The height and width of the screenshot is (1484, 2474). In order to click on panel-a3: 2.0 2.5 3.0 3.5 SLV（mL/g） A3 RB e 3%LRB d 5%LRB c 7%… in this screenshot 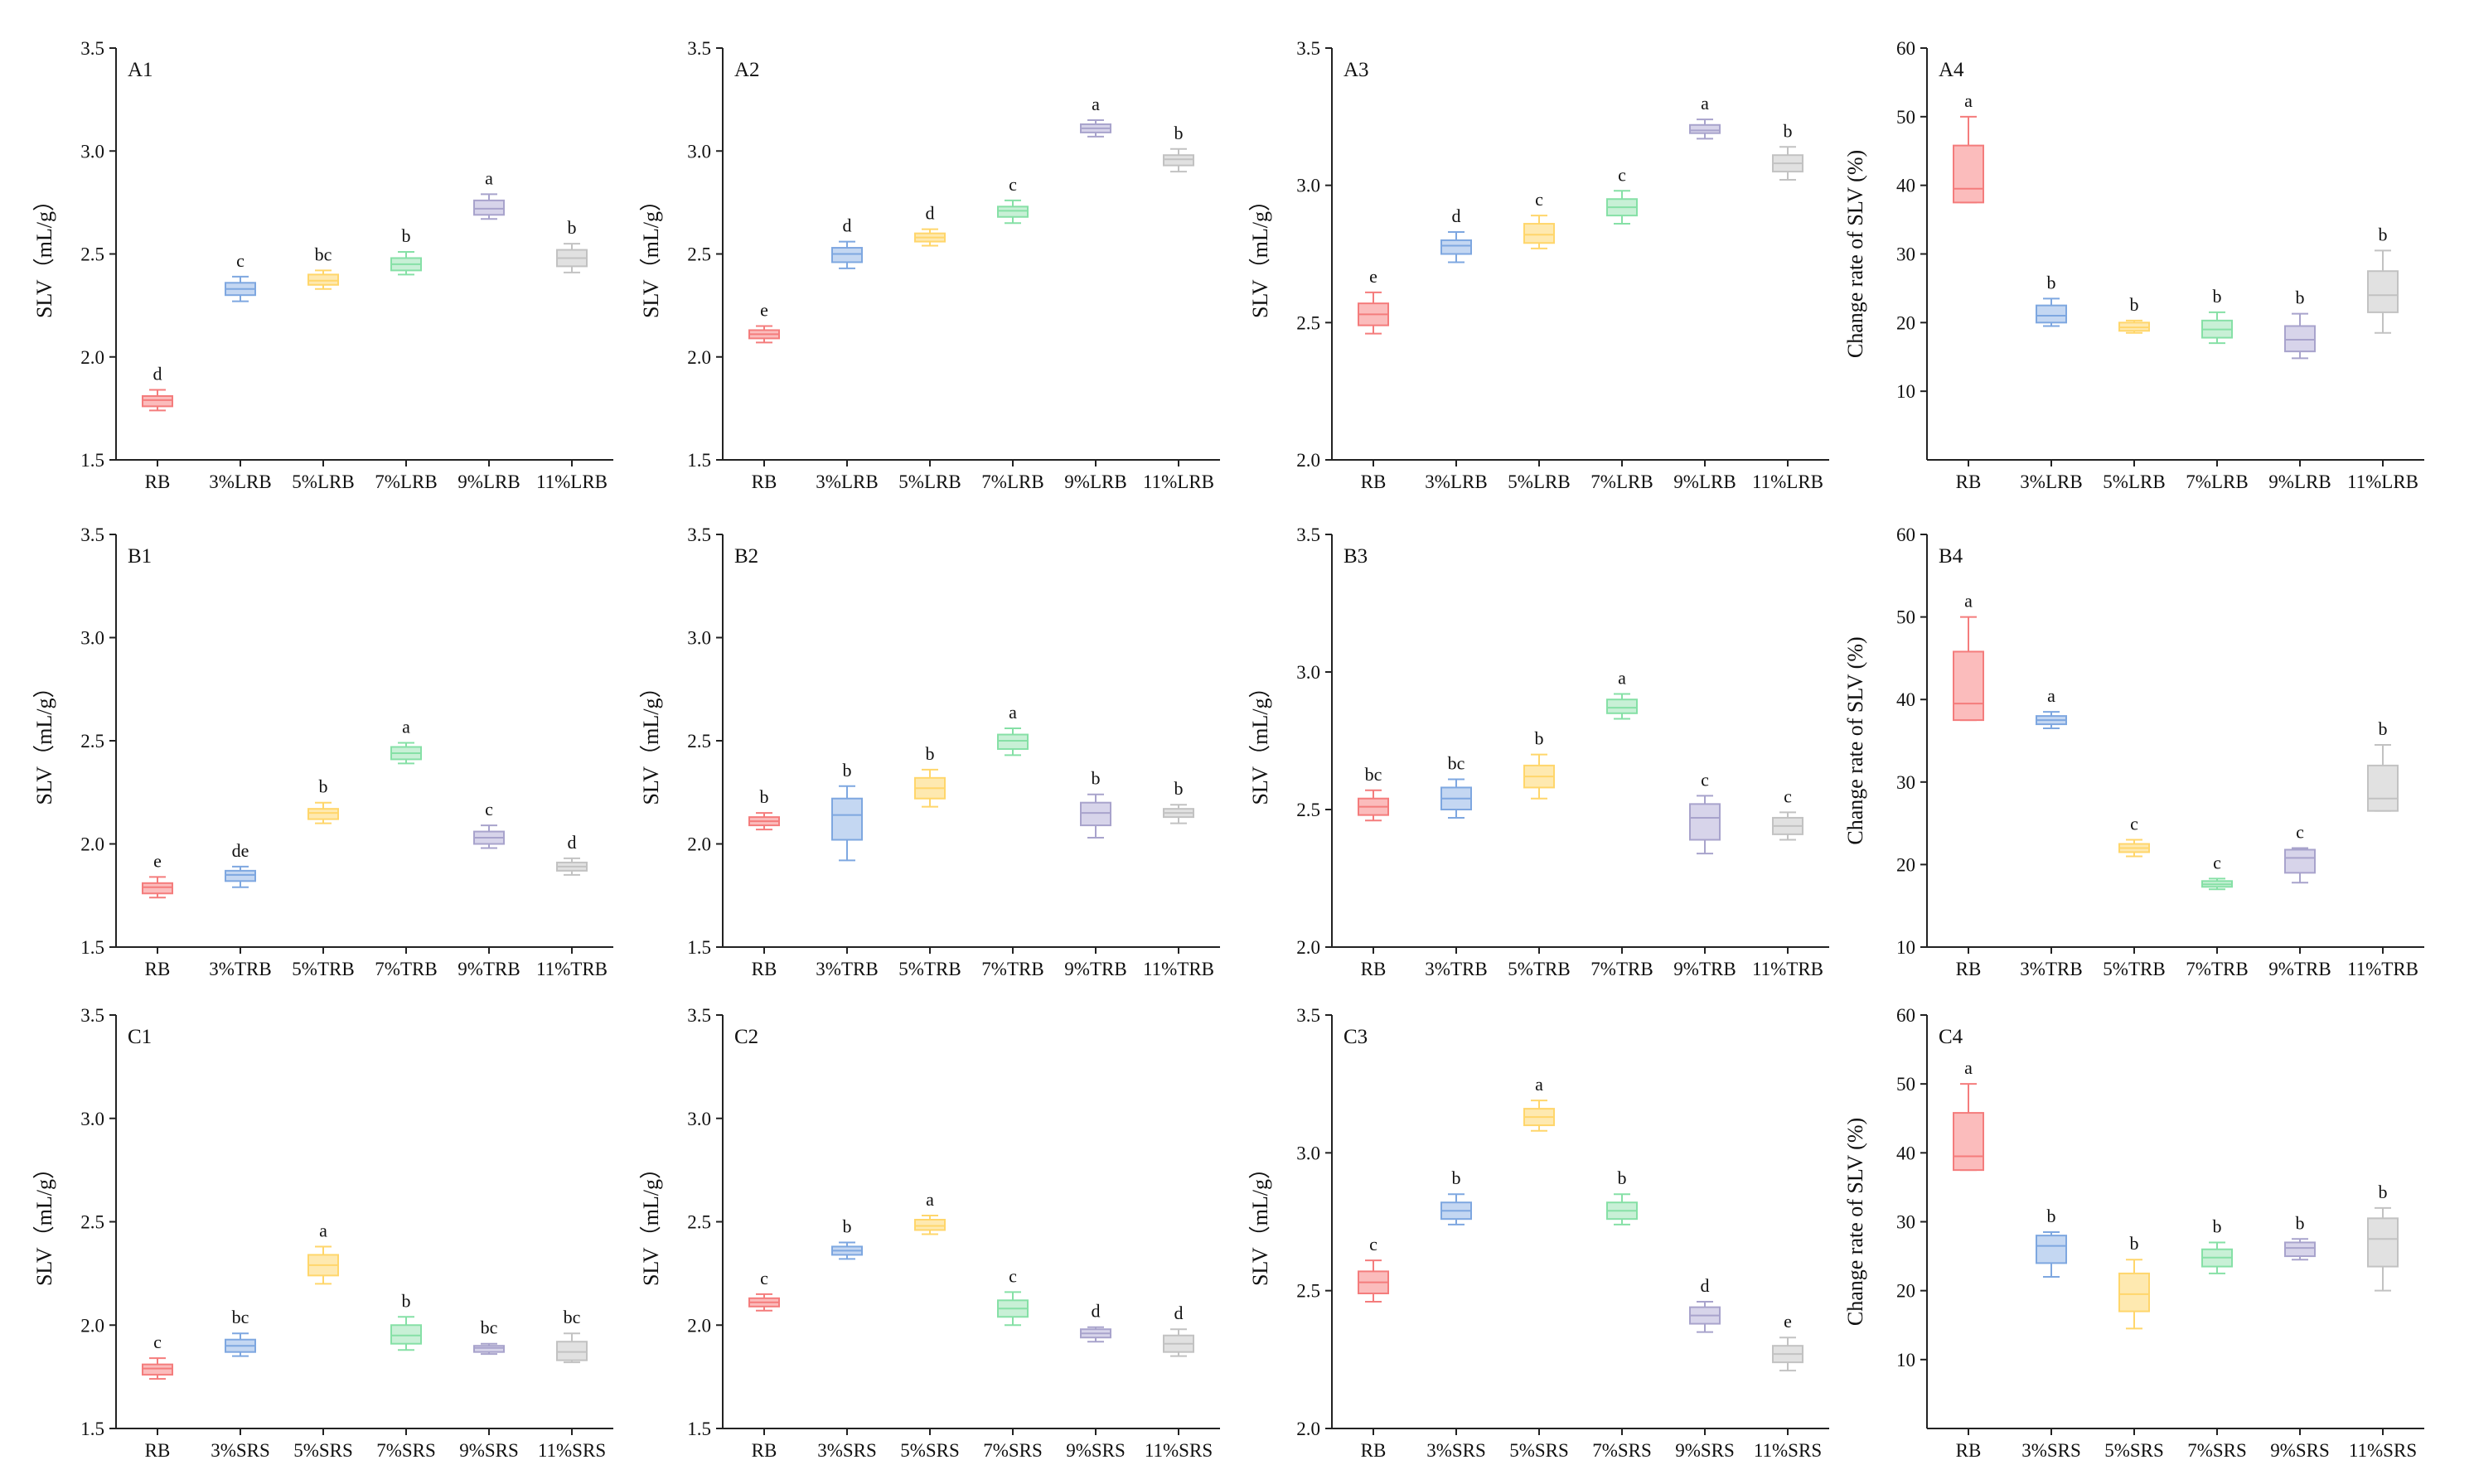, I will do `click(1538, 265)`.